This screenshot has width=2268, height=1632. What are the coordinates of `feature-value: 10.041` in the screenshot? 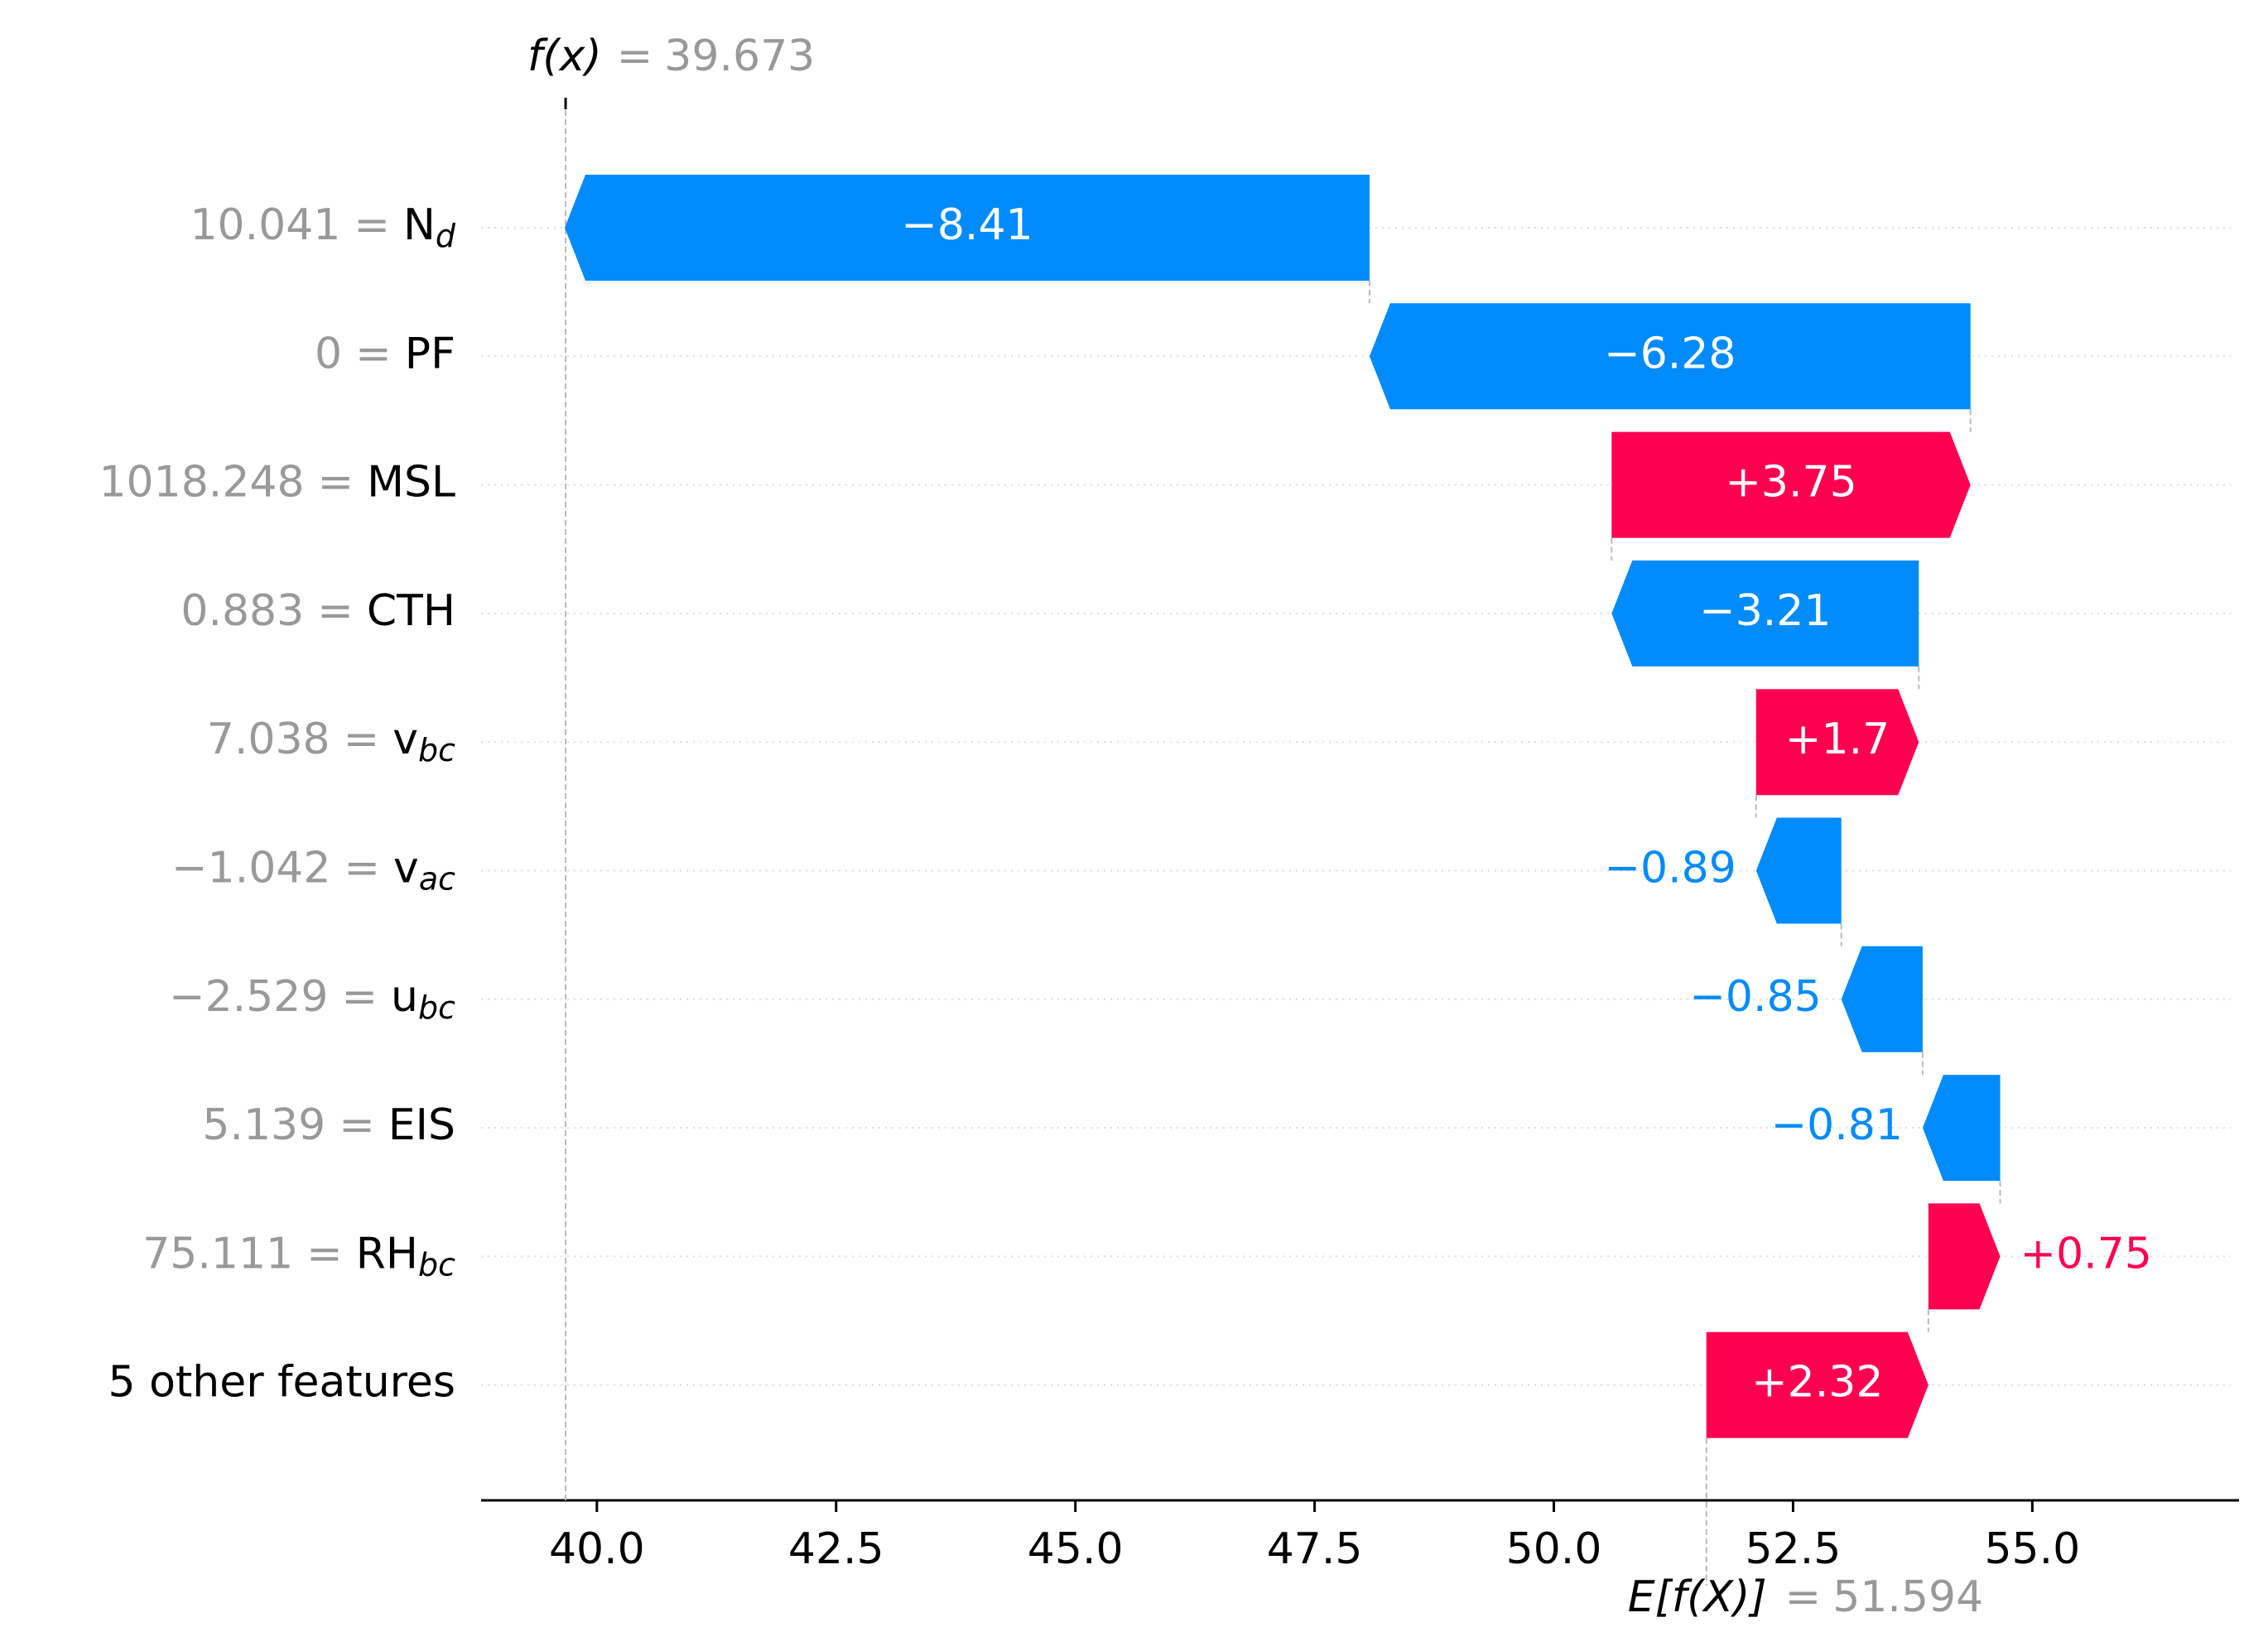 It's located at (265, 225).